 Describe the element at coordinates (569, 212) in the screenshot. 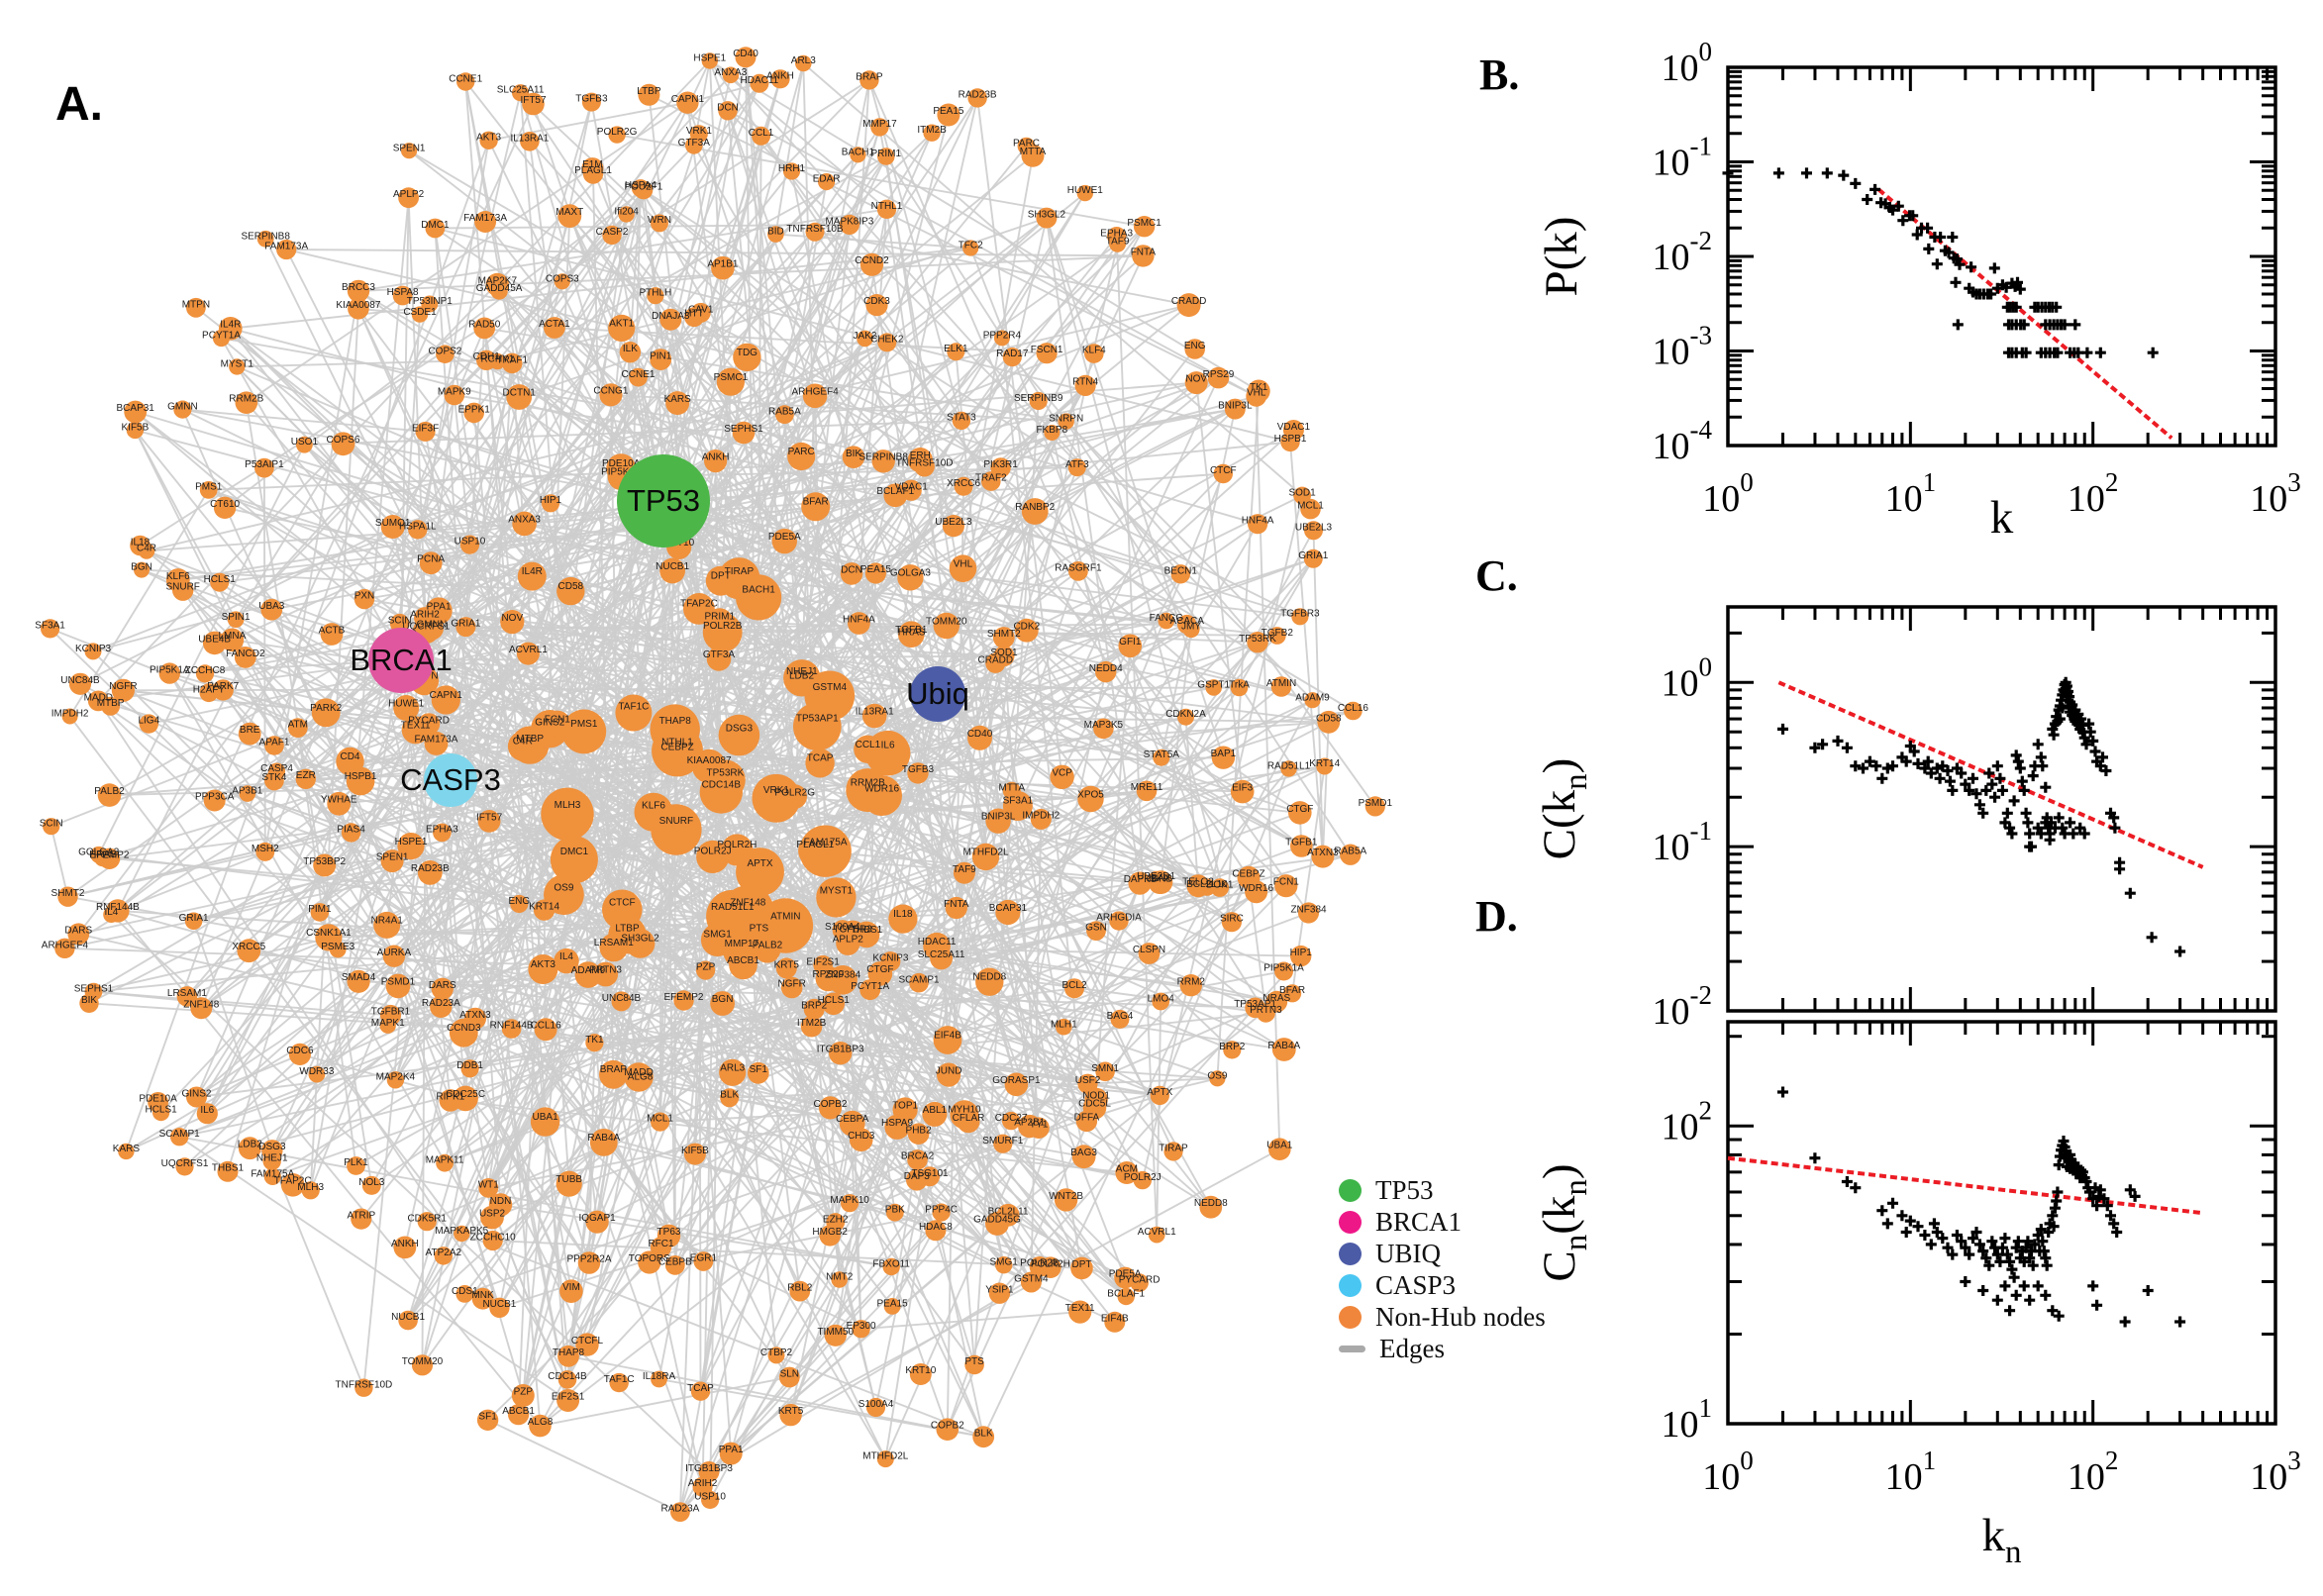

I see `network-node-label: MAXT` at that location.